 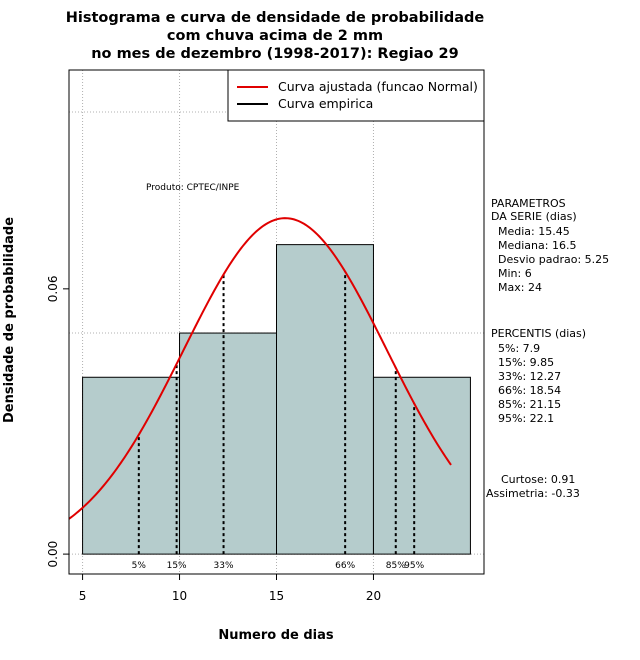 I want to click on y-axis-title: Densidade de probabilidade, so click(x=9, y=320).